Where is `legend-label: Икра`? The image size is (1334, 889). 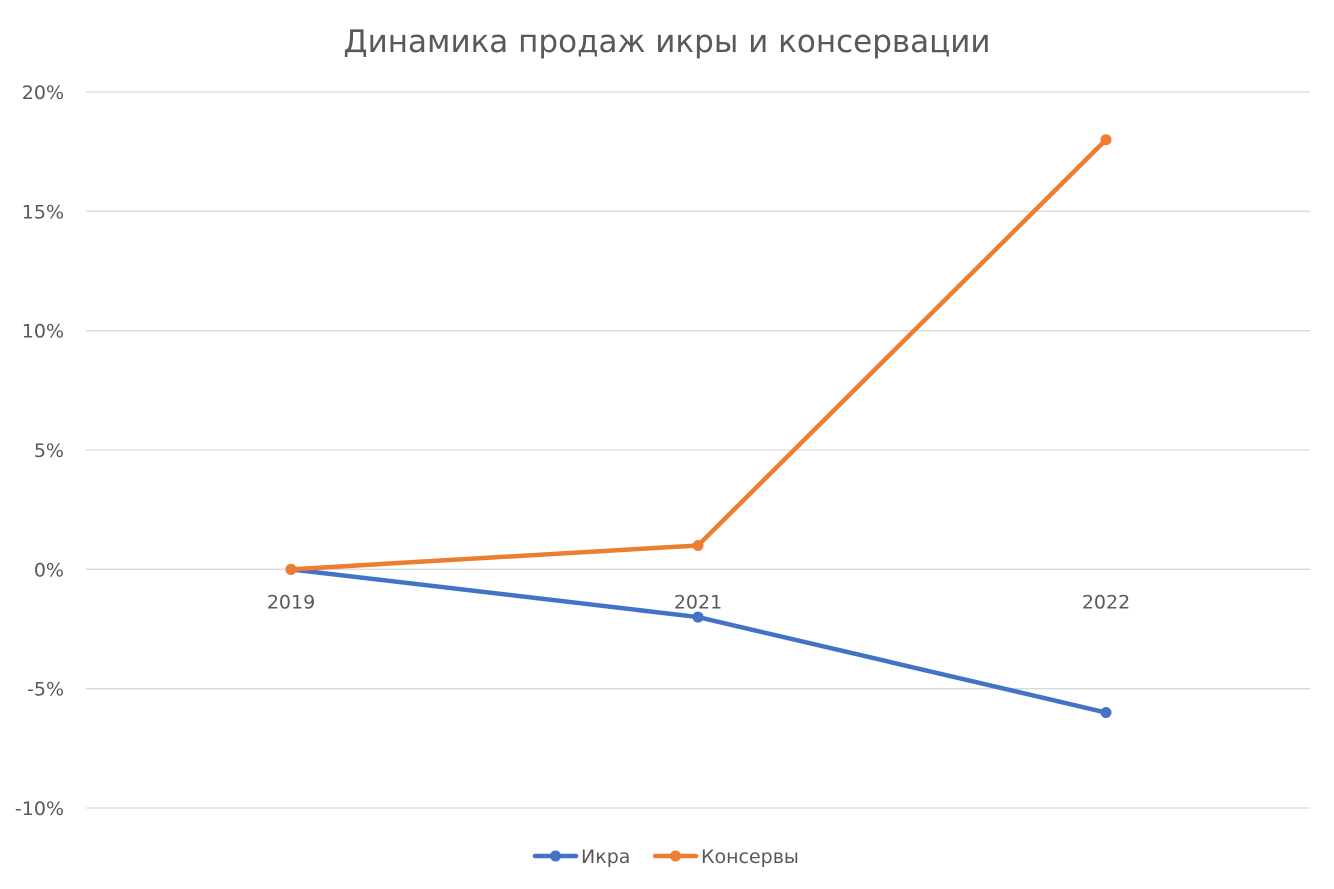
legend-label: Икра is located at coordinates (605, 857).